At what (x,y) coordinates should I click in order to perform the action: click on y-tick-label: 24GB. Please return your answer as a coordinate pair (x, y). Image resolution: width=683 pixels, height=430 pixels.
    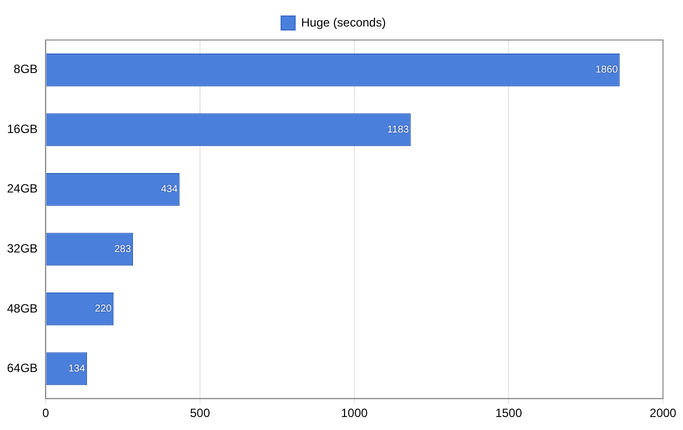
    Looking at the image, I should click on (22, 189).